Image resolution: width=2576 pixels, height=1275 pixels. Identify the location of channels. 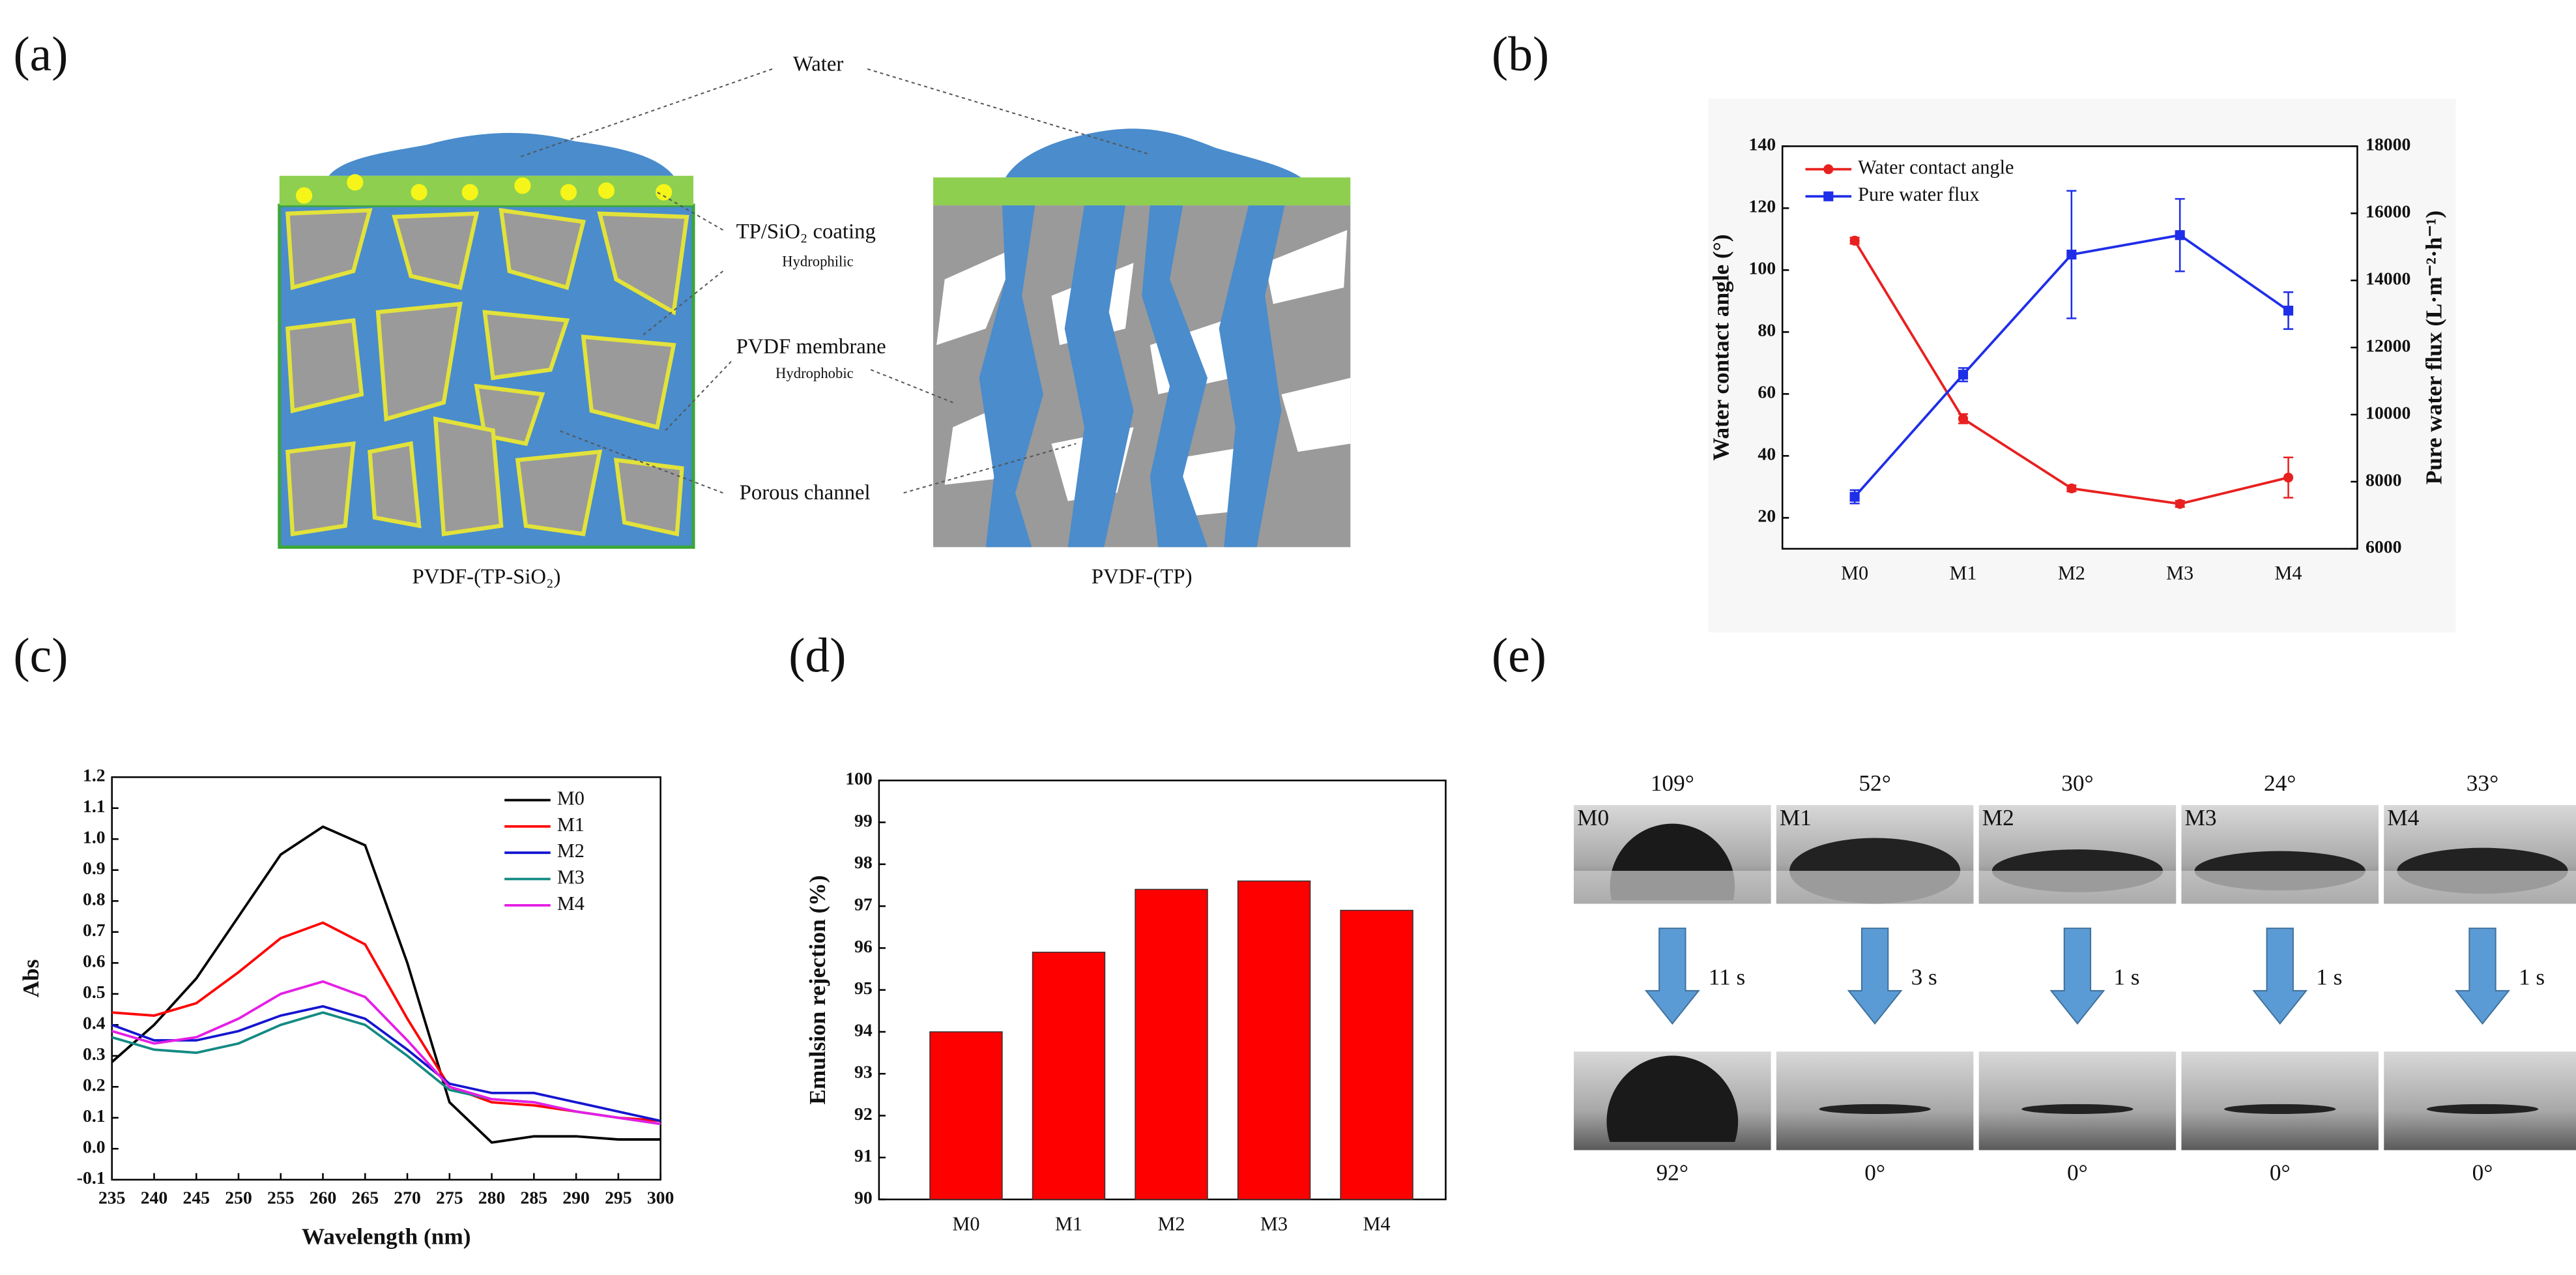
(1132, 376).